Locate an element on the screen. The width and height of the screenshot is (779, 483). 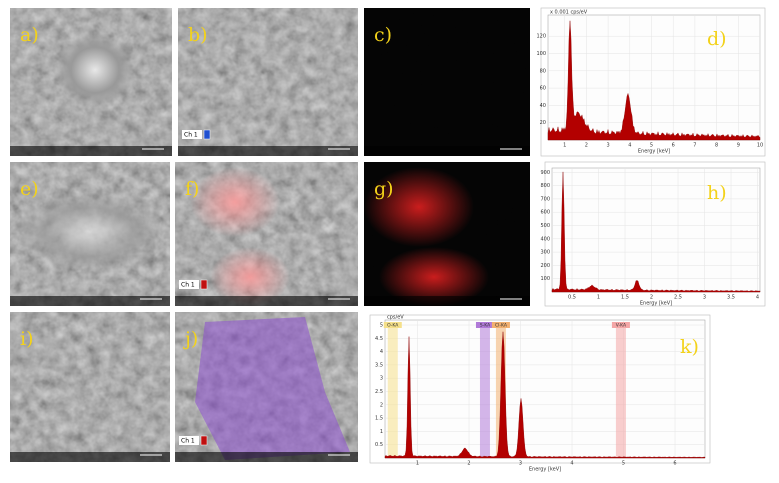
y-tick-label: 2.5 is located at coordinates (379, 392).